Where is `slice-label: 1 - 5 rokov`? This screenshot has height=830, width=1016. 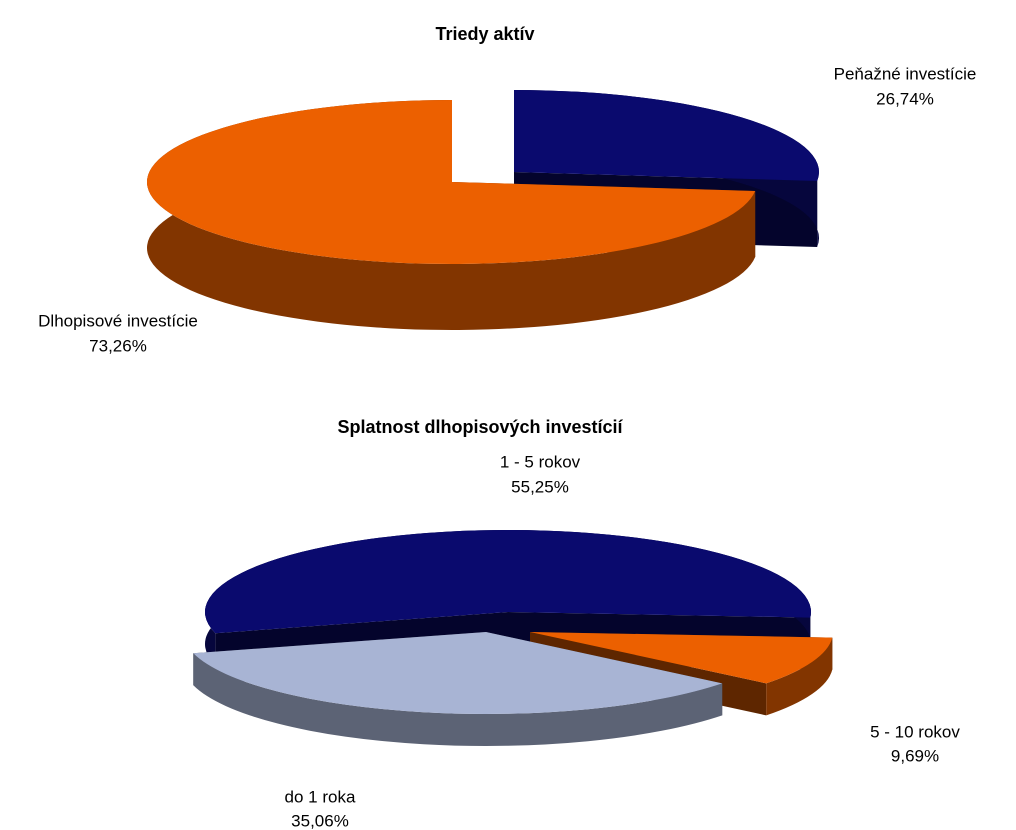 slice-label: 1 - 5 rokov is located at coordinates (540, 461).